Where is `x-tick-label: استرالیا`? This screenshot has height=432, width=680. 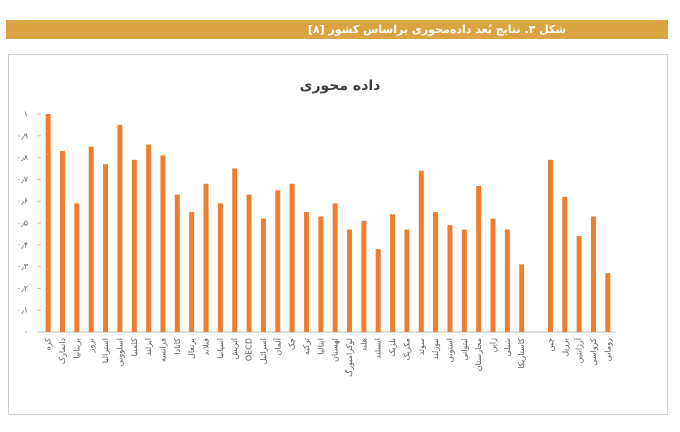
x-tick-label: استرالیا is located at coordinates (105, 350).